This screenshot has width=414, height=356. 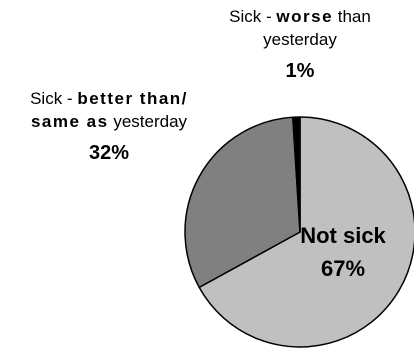 What do you see at coordinates (300, 70) in the screenshot?
I see `slice-value-worse: 1%` at bounding box center [300, 70].